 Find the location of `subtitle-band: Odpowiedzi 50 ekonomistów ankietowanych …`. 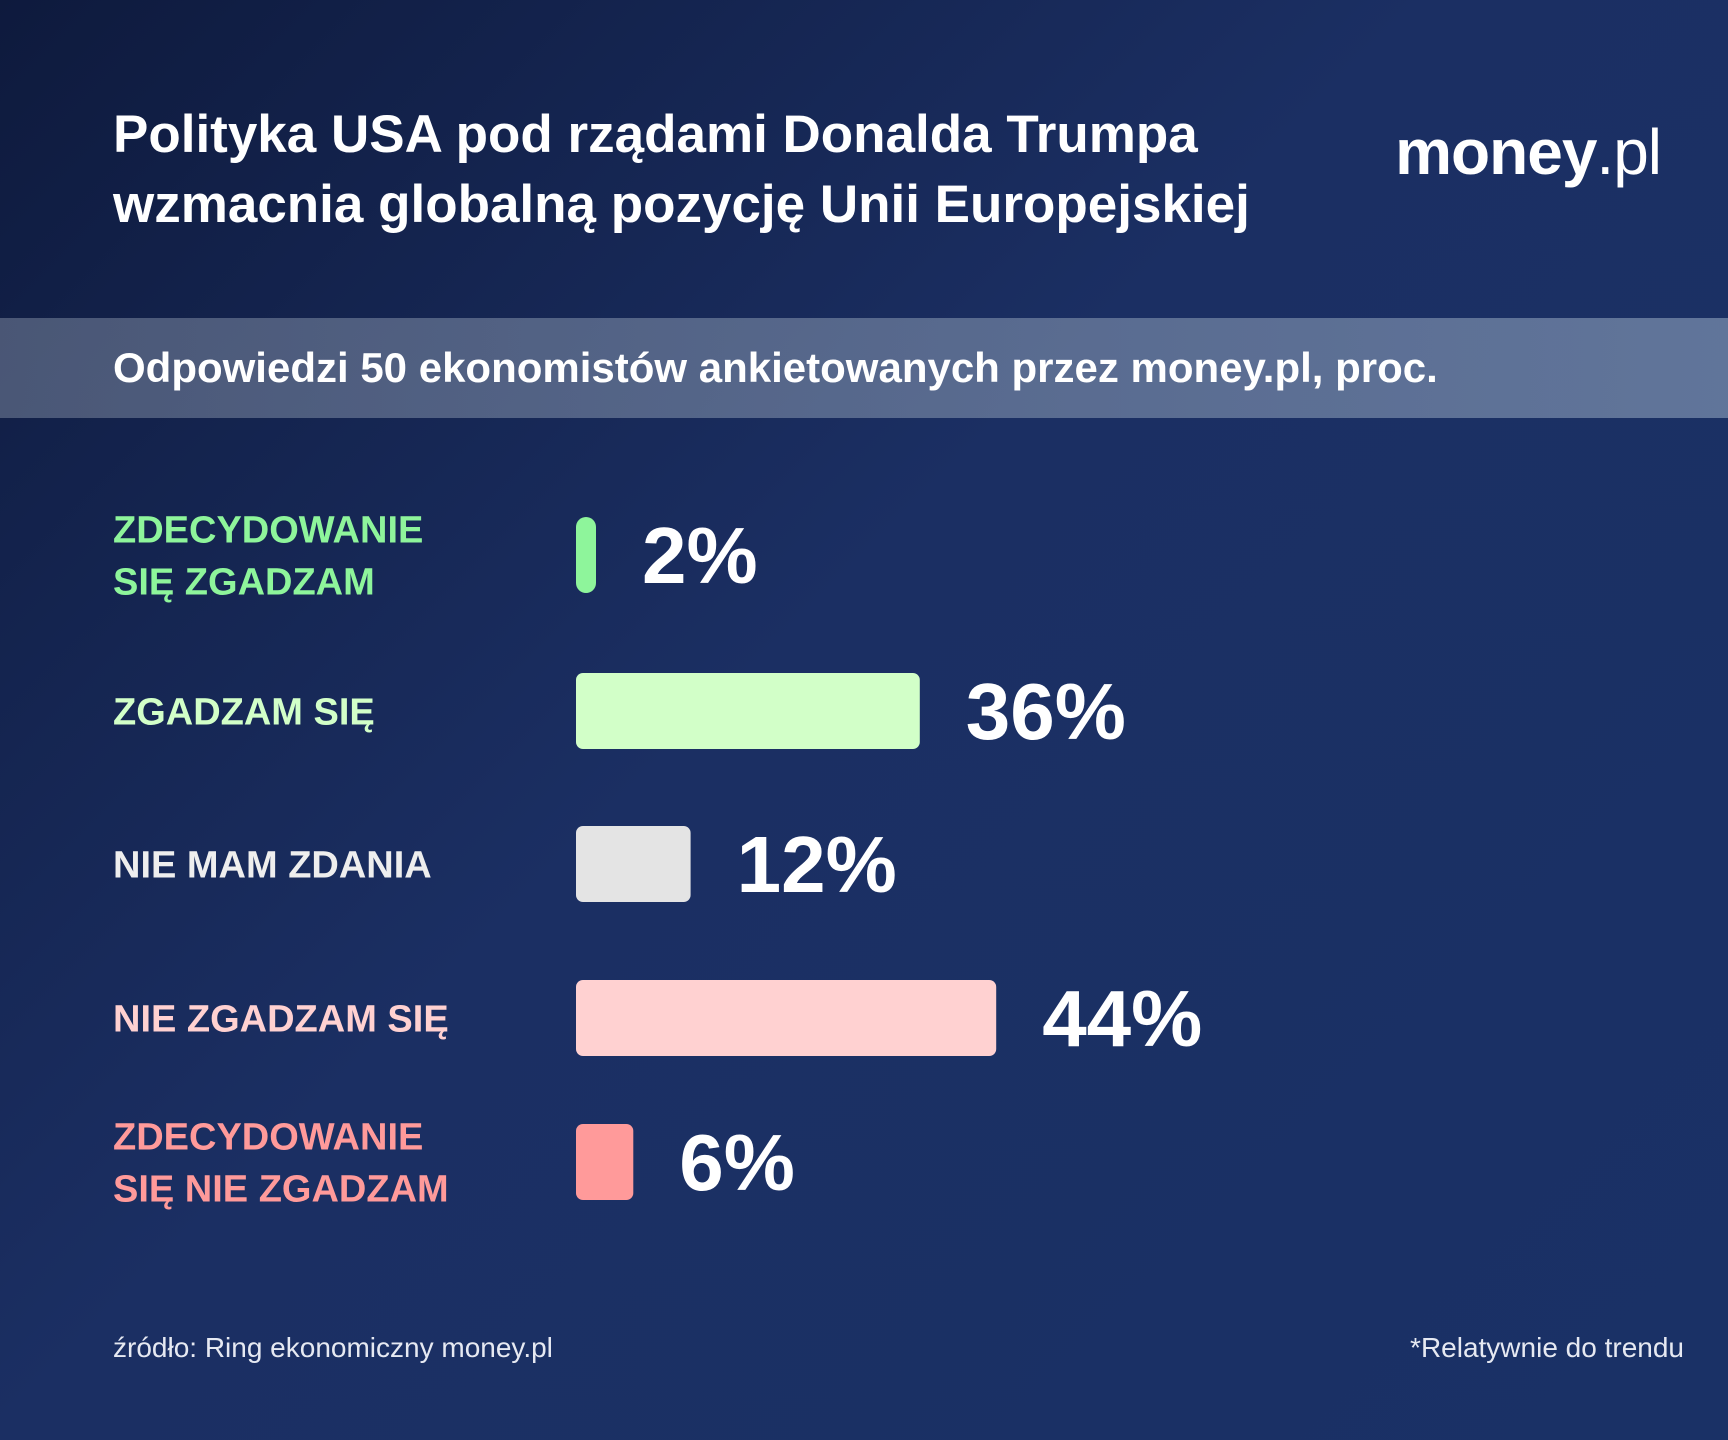

subtitle-band: Odpowiedzi 50 ekonomistów ankietowanych … is located at coordinates (864, 368).